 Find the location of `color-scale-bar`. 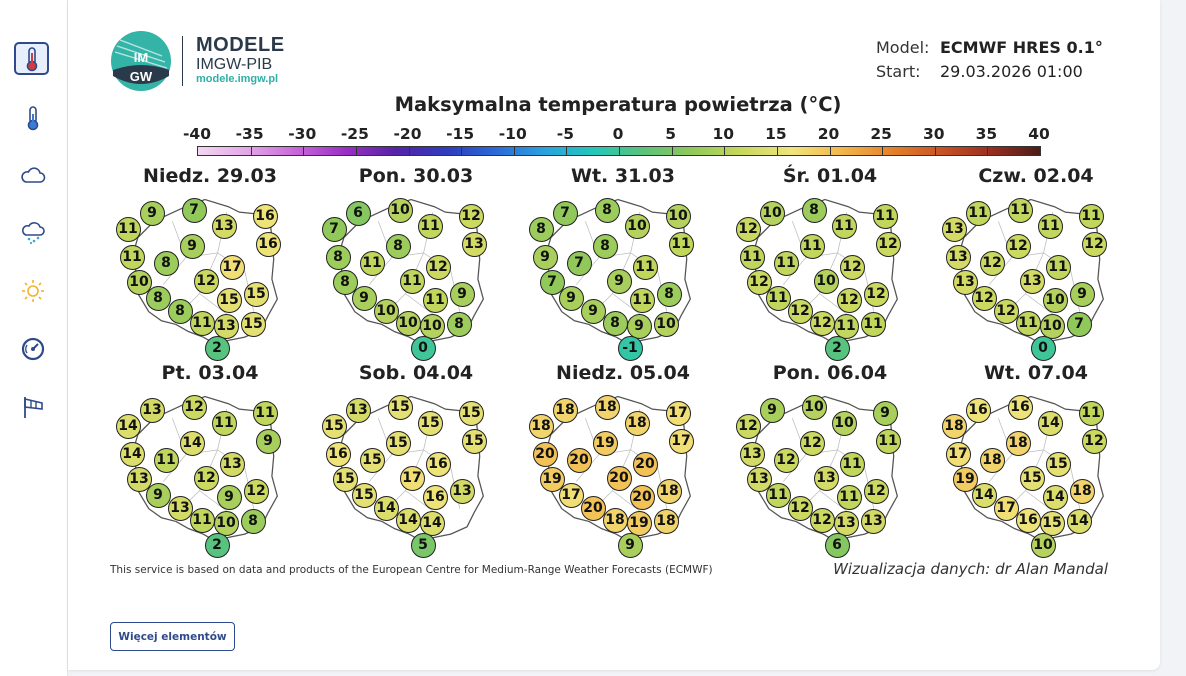

color-scale-bar is located at coordinates (619, 151).